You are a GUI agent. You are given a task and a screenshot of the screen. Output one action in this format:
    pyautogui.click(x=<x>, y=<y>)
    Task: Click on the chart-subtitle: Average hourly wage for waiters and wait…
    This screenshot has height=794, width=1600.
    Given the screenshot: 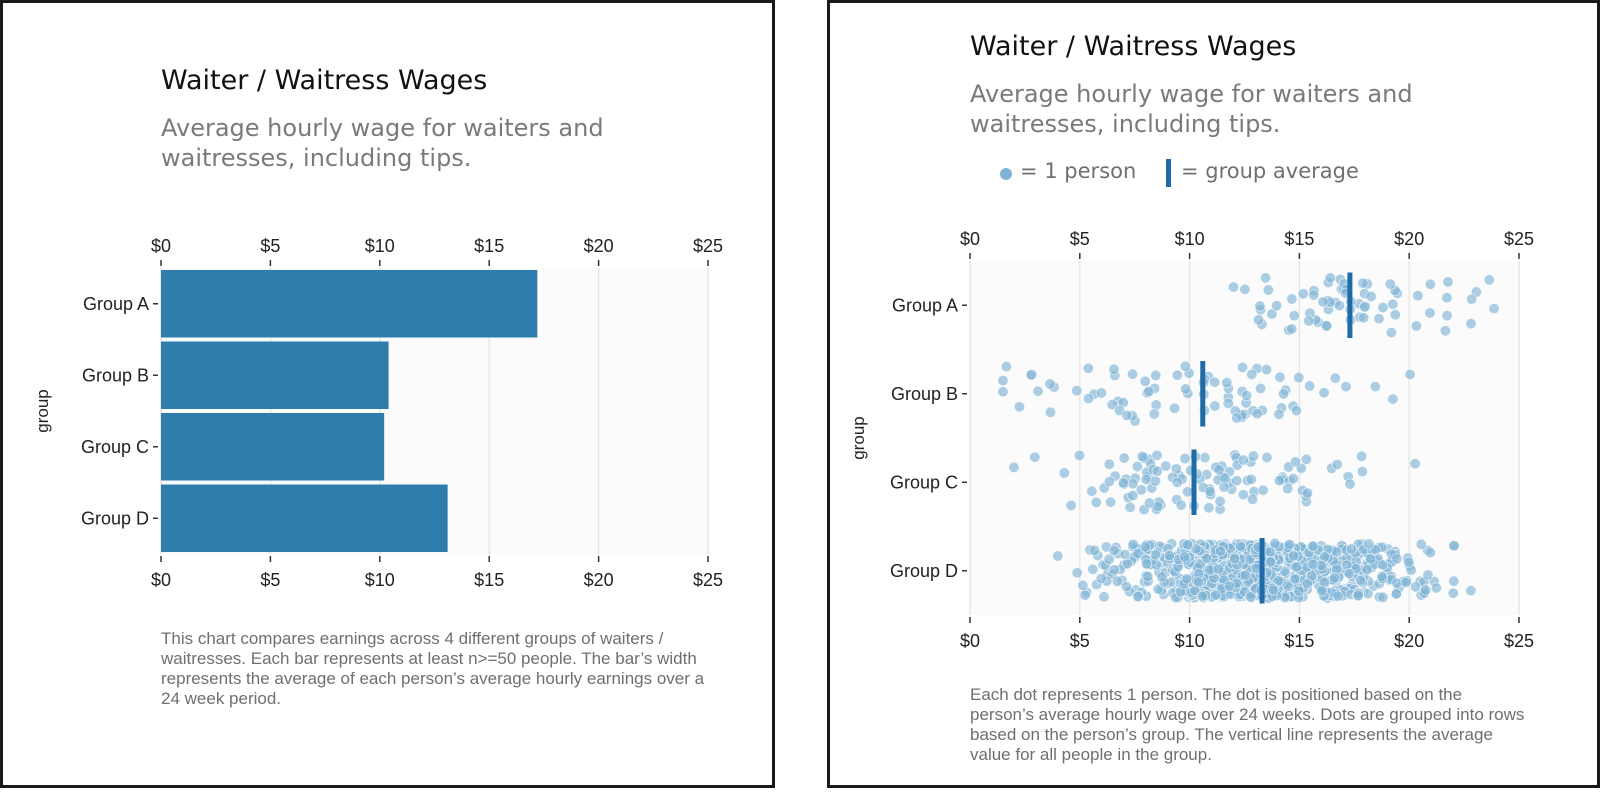 What is the action you would take?
    pyautogui.click(x=1191, y=109)
    